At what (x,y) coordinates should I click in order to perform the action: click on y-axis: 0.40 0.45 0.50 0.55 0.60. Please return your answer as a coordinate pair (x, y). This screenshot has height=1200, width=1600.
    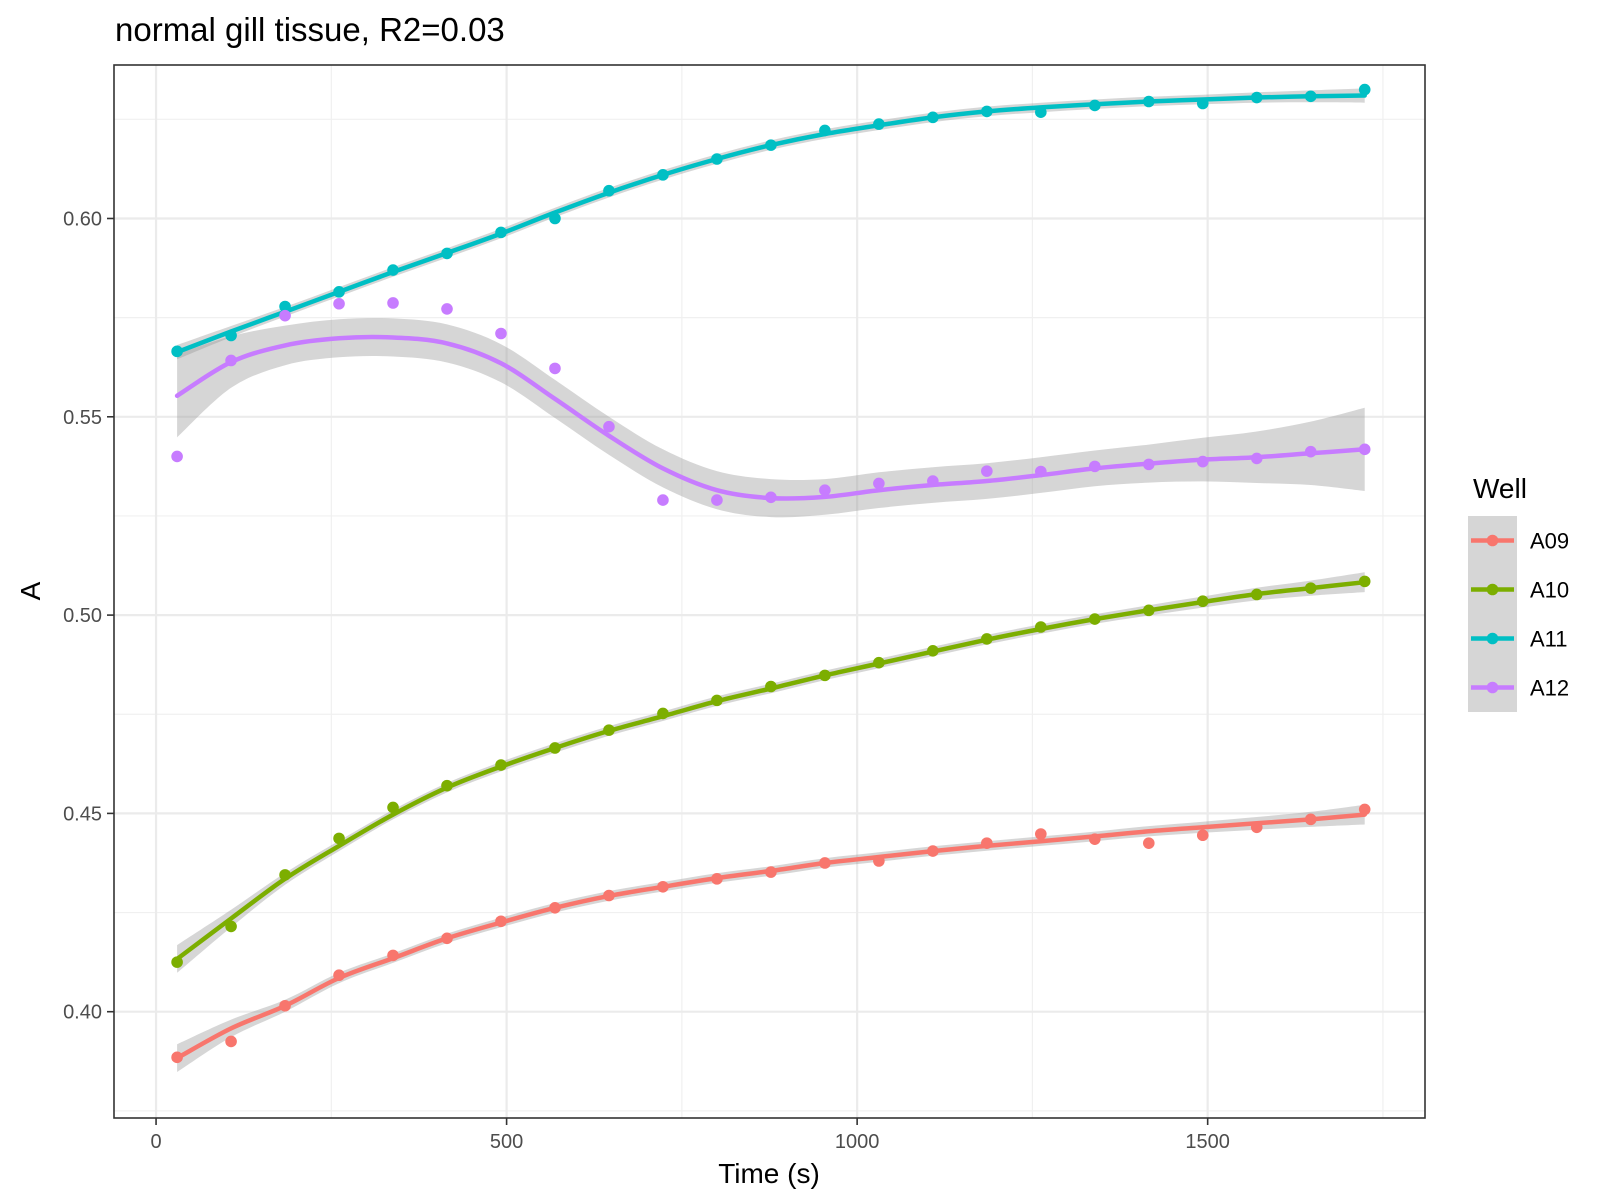
    Looking at the image, I should click on (88, 616).